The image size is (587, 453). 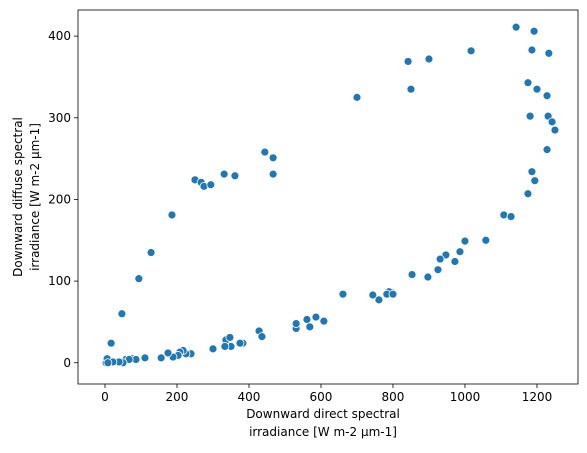 What do you see at coordinates (18, 197) in the screenshot?
I see `y-axis-label: Downward diffuse spectral` at bounding box center [18, 197].